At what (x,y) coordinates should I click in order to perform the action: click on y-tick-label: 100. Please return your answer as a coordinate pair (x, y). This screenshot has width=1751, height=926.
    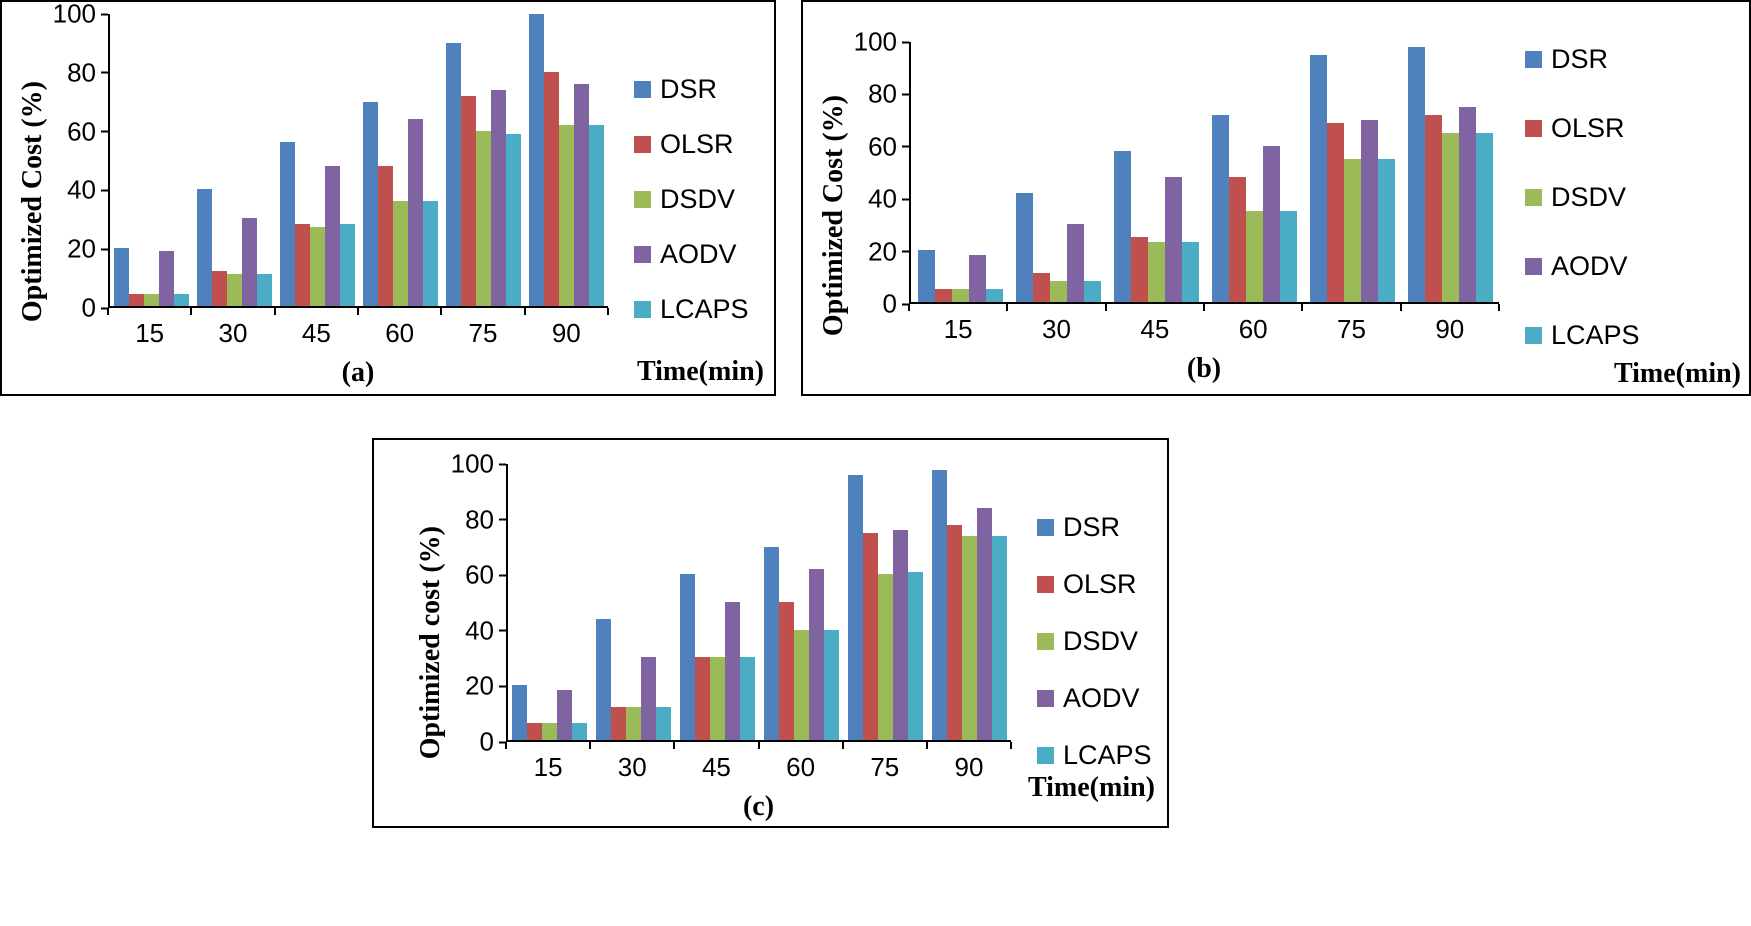
    Looking at the image, I should click on (74, 14).